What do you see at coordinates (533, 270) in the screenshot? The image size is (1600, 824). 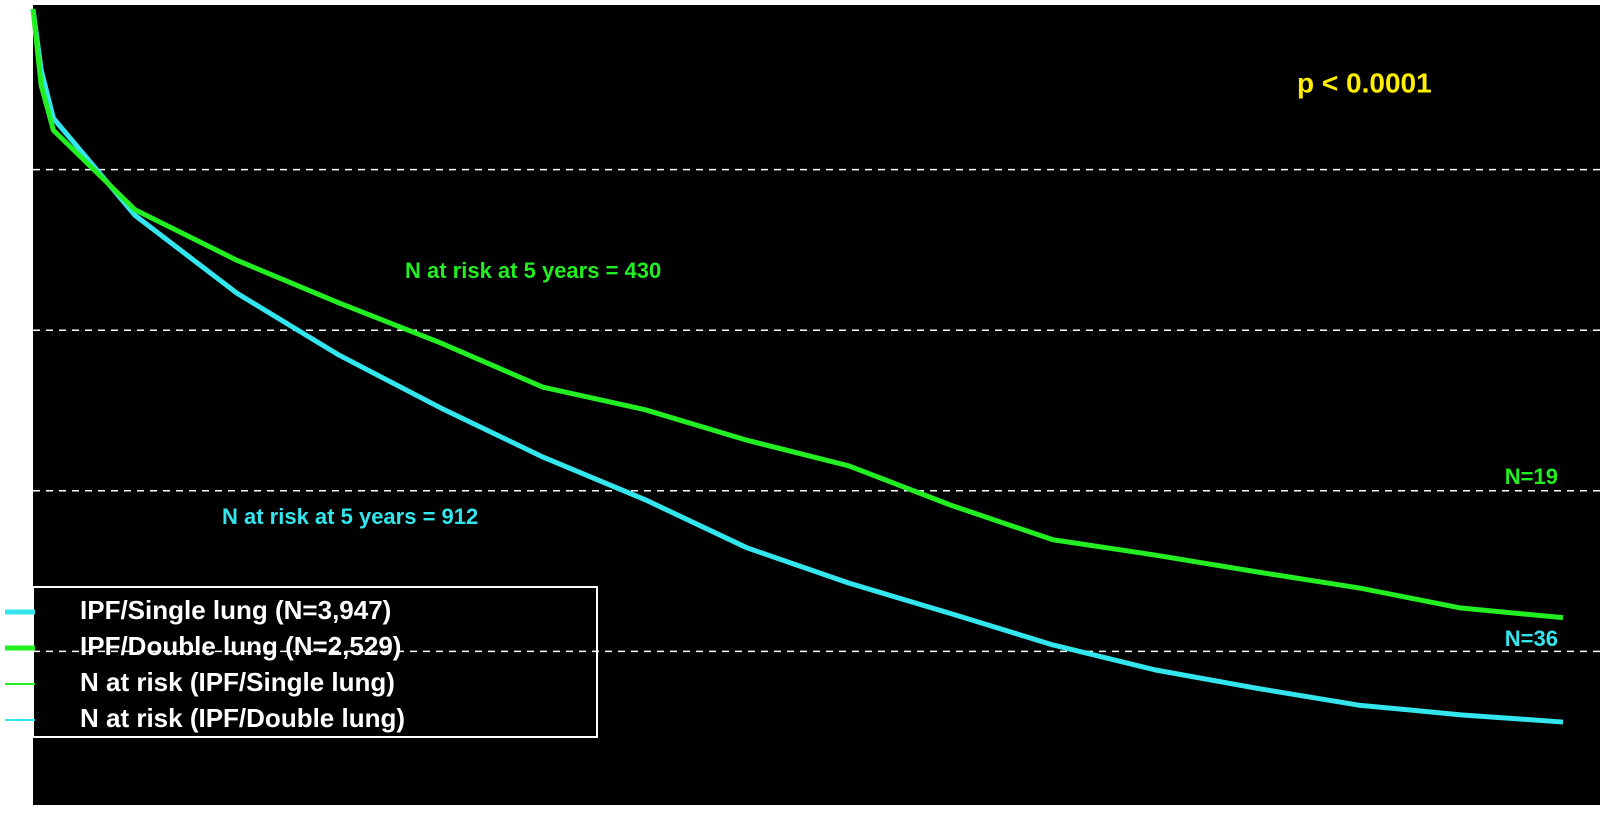 I see `annotation: N at risk at 5 years = 430` at bounding box center [533, 270].